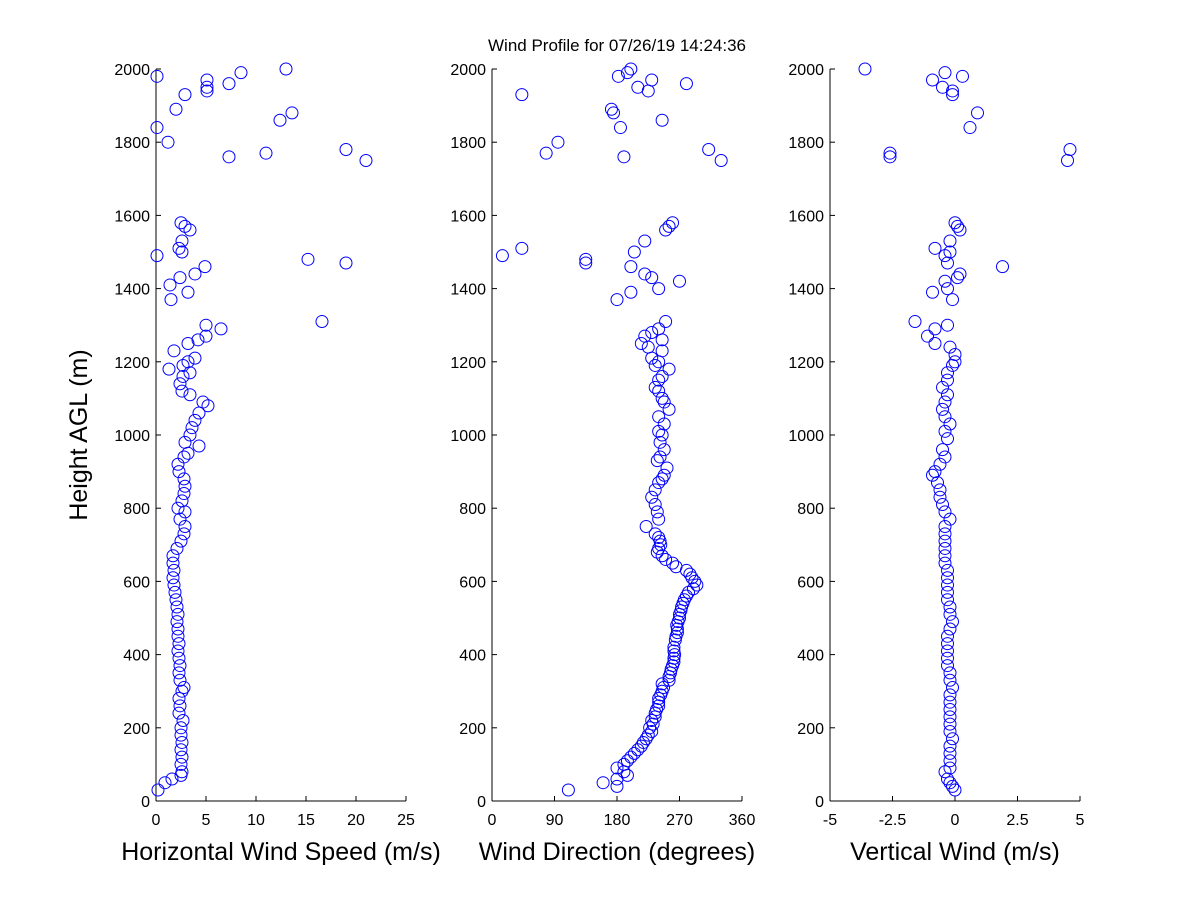 The image size is (1200, 900). What do you see at coordinates (810, 656) in the screenshot?
I see `y-tick-label: 400` at bounding box center [810, 656].